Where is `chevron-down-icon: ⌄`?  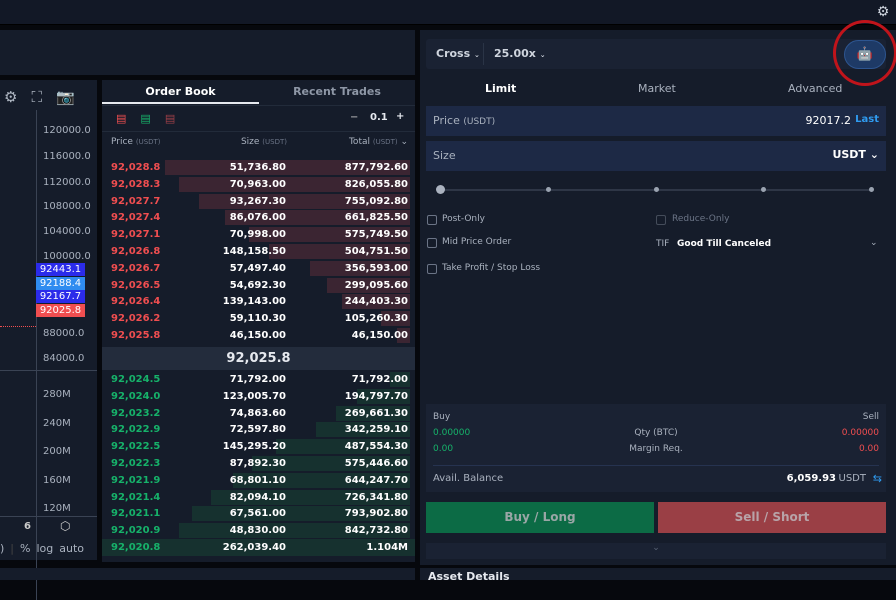
chevron-down-icon: ⌄ is located at coordinates (874, 243).